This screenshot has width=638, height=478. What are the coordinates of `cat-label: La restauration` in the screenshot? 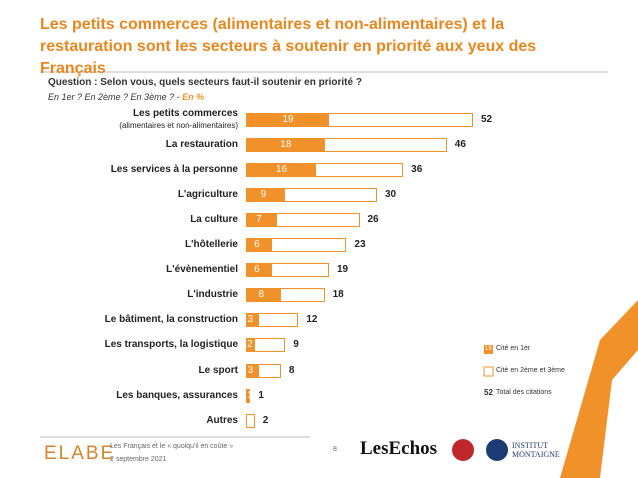 It's located at (201, 144).